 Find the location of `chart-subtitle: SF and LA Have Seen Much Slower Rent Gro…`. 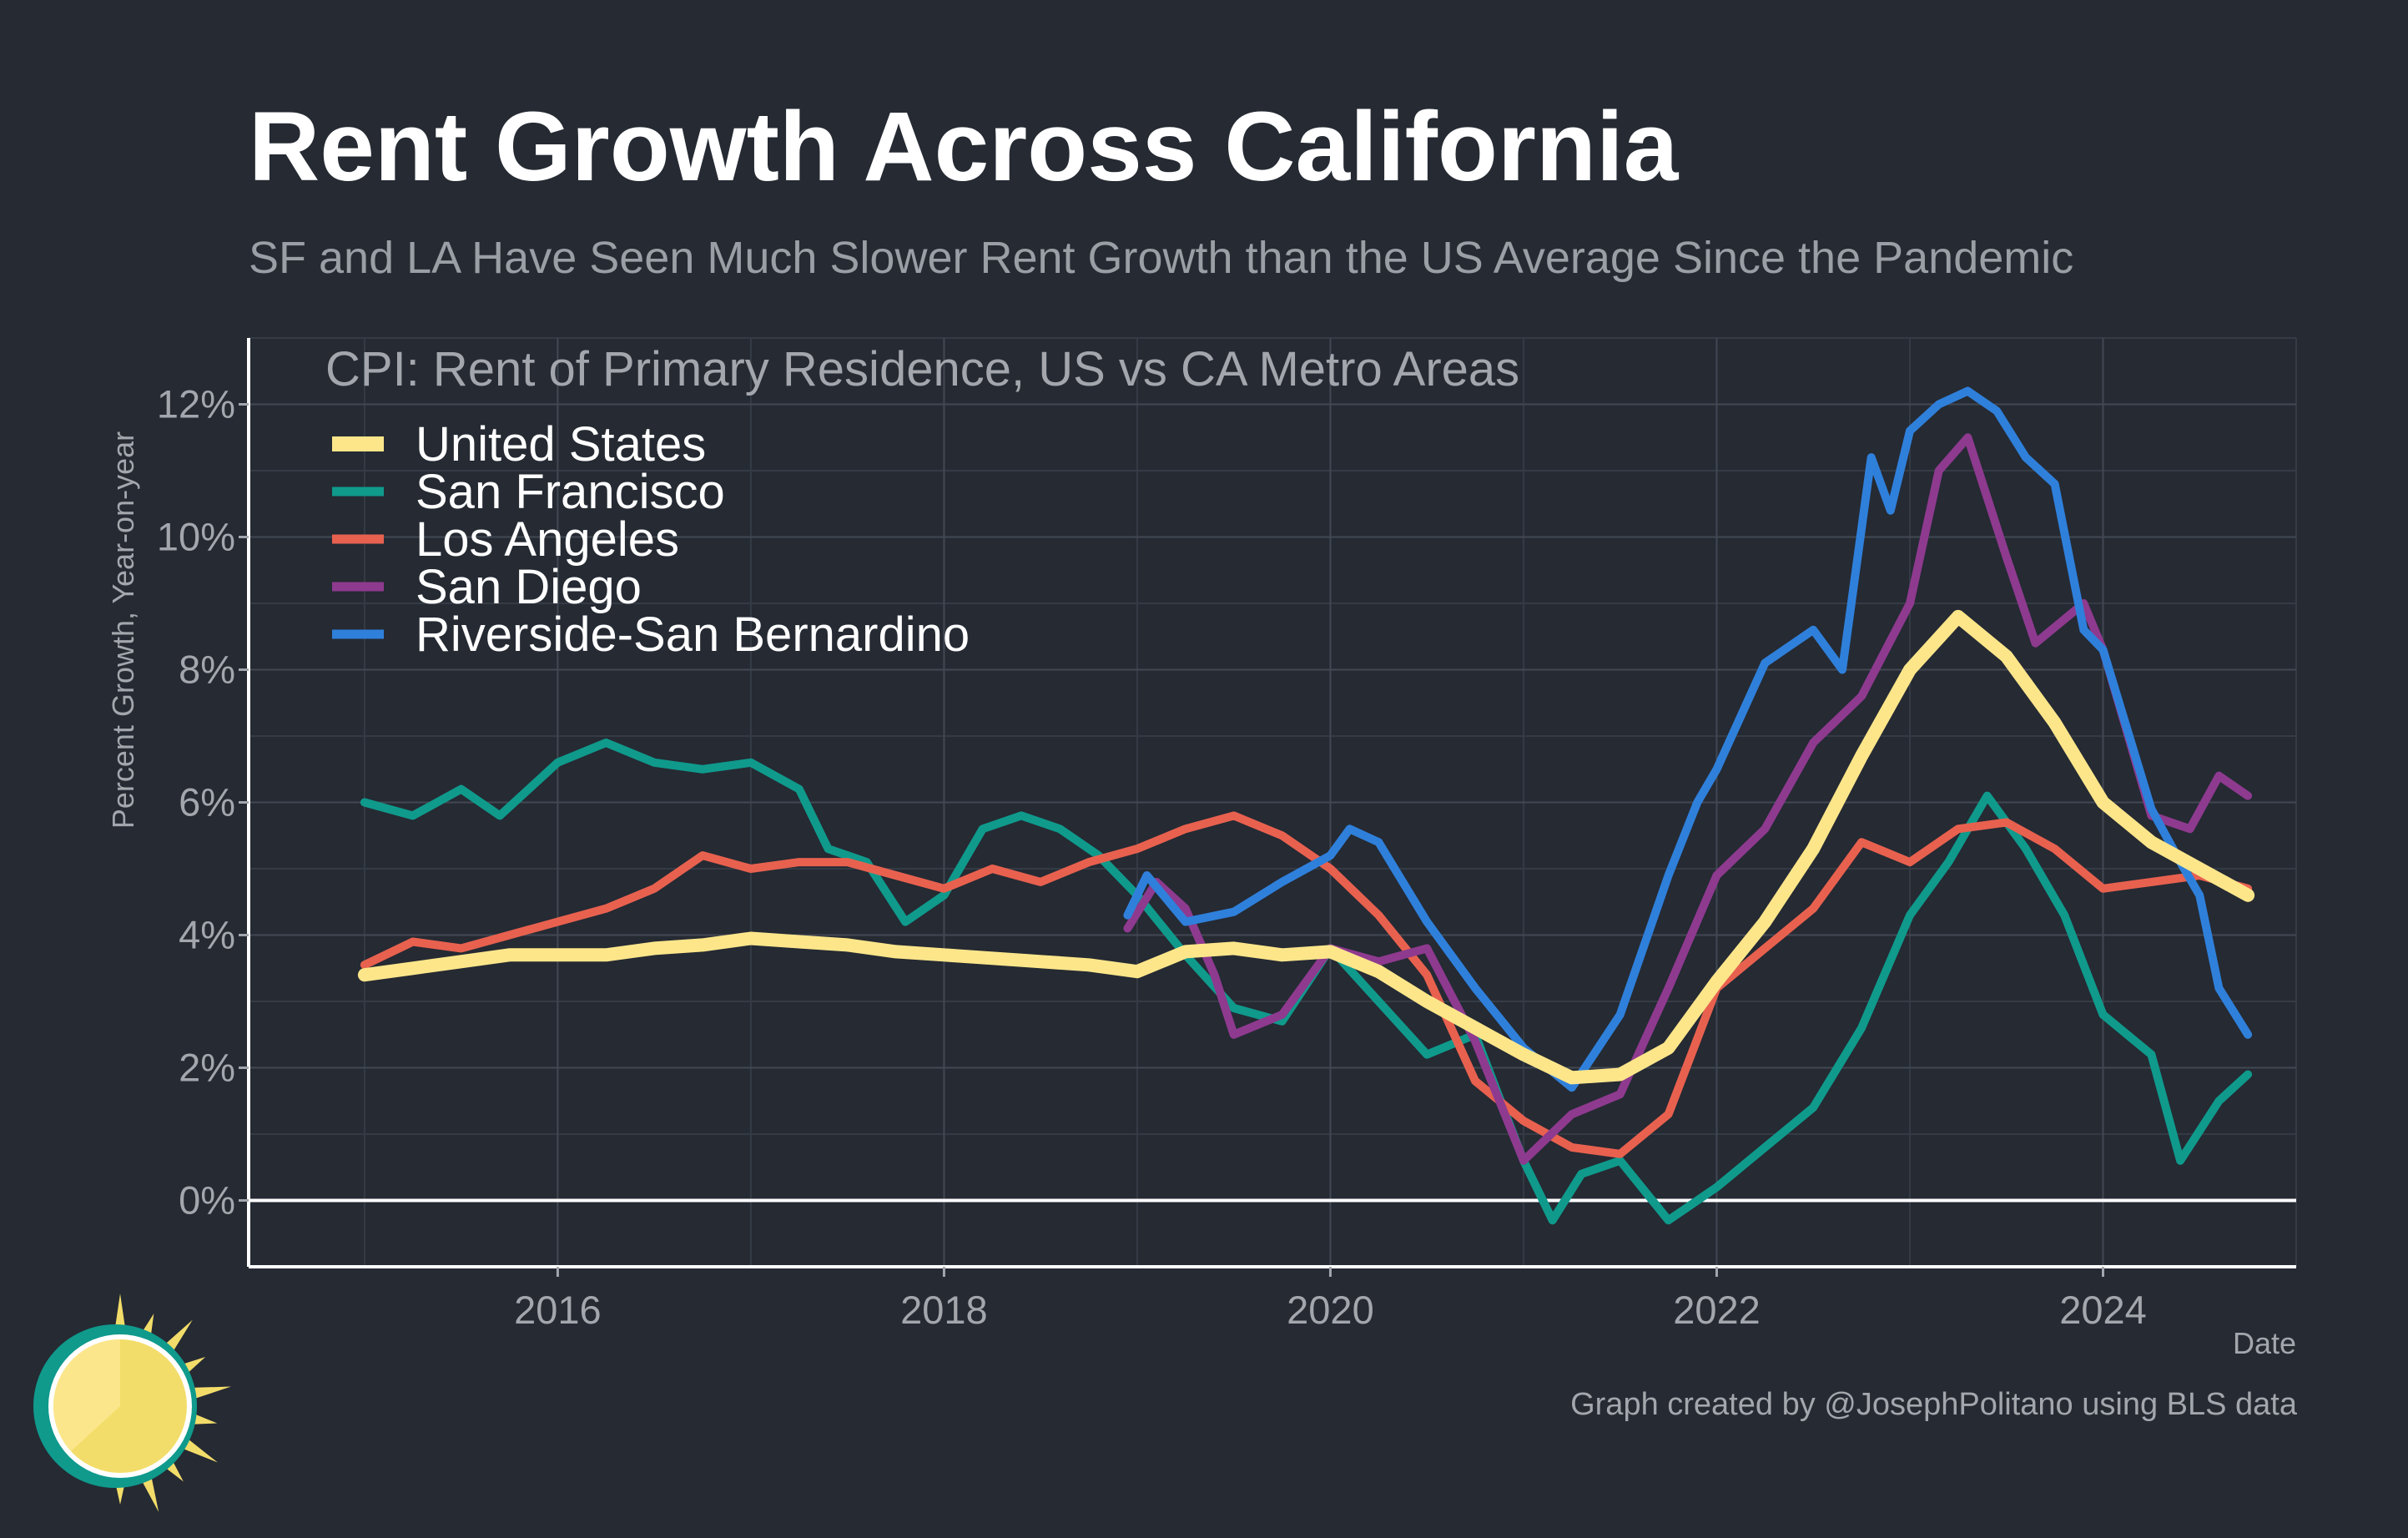

chart-subtitle: SF and LA Have Seen Much Slower Rent Gro… is located at coordinates (1161, 258).